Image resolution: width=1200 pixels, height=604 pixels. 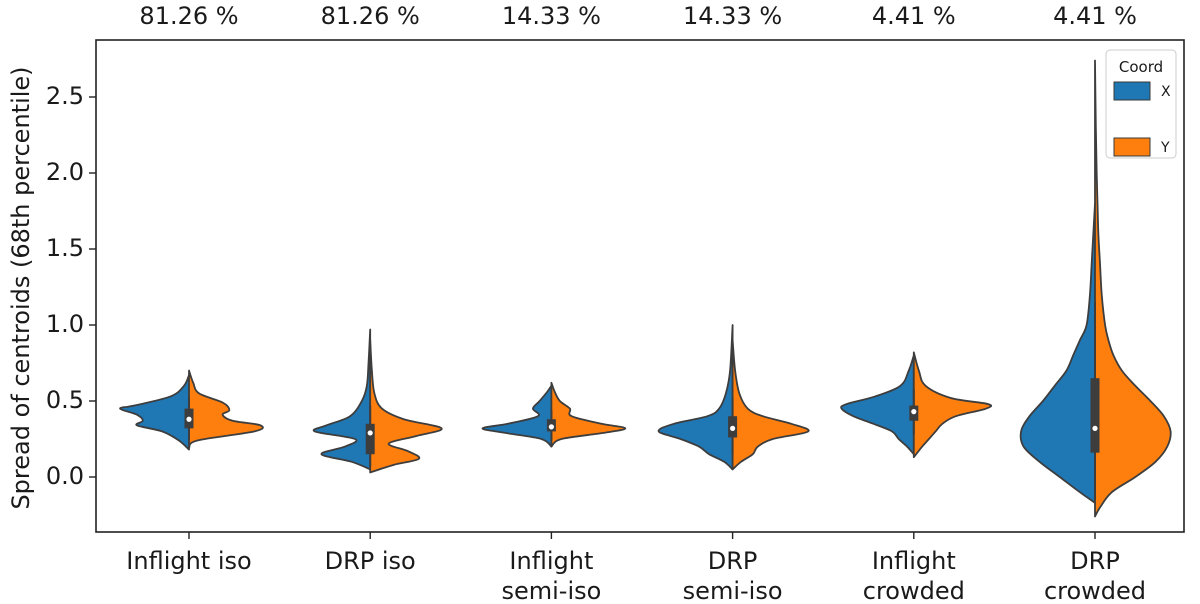 What do you see at coordinates (638, 16) in the screenshot?
I see `top-annotations: 81.26 % 81.26 % 14.33 % 14.33 % 4.41 % 4.41 %` at bounding box center [638, 16].